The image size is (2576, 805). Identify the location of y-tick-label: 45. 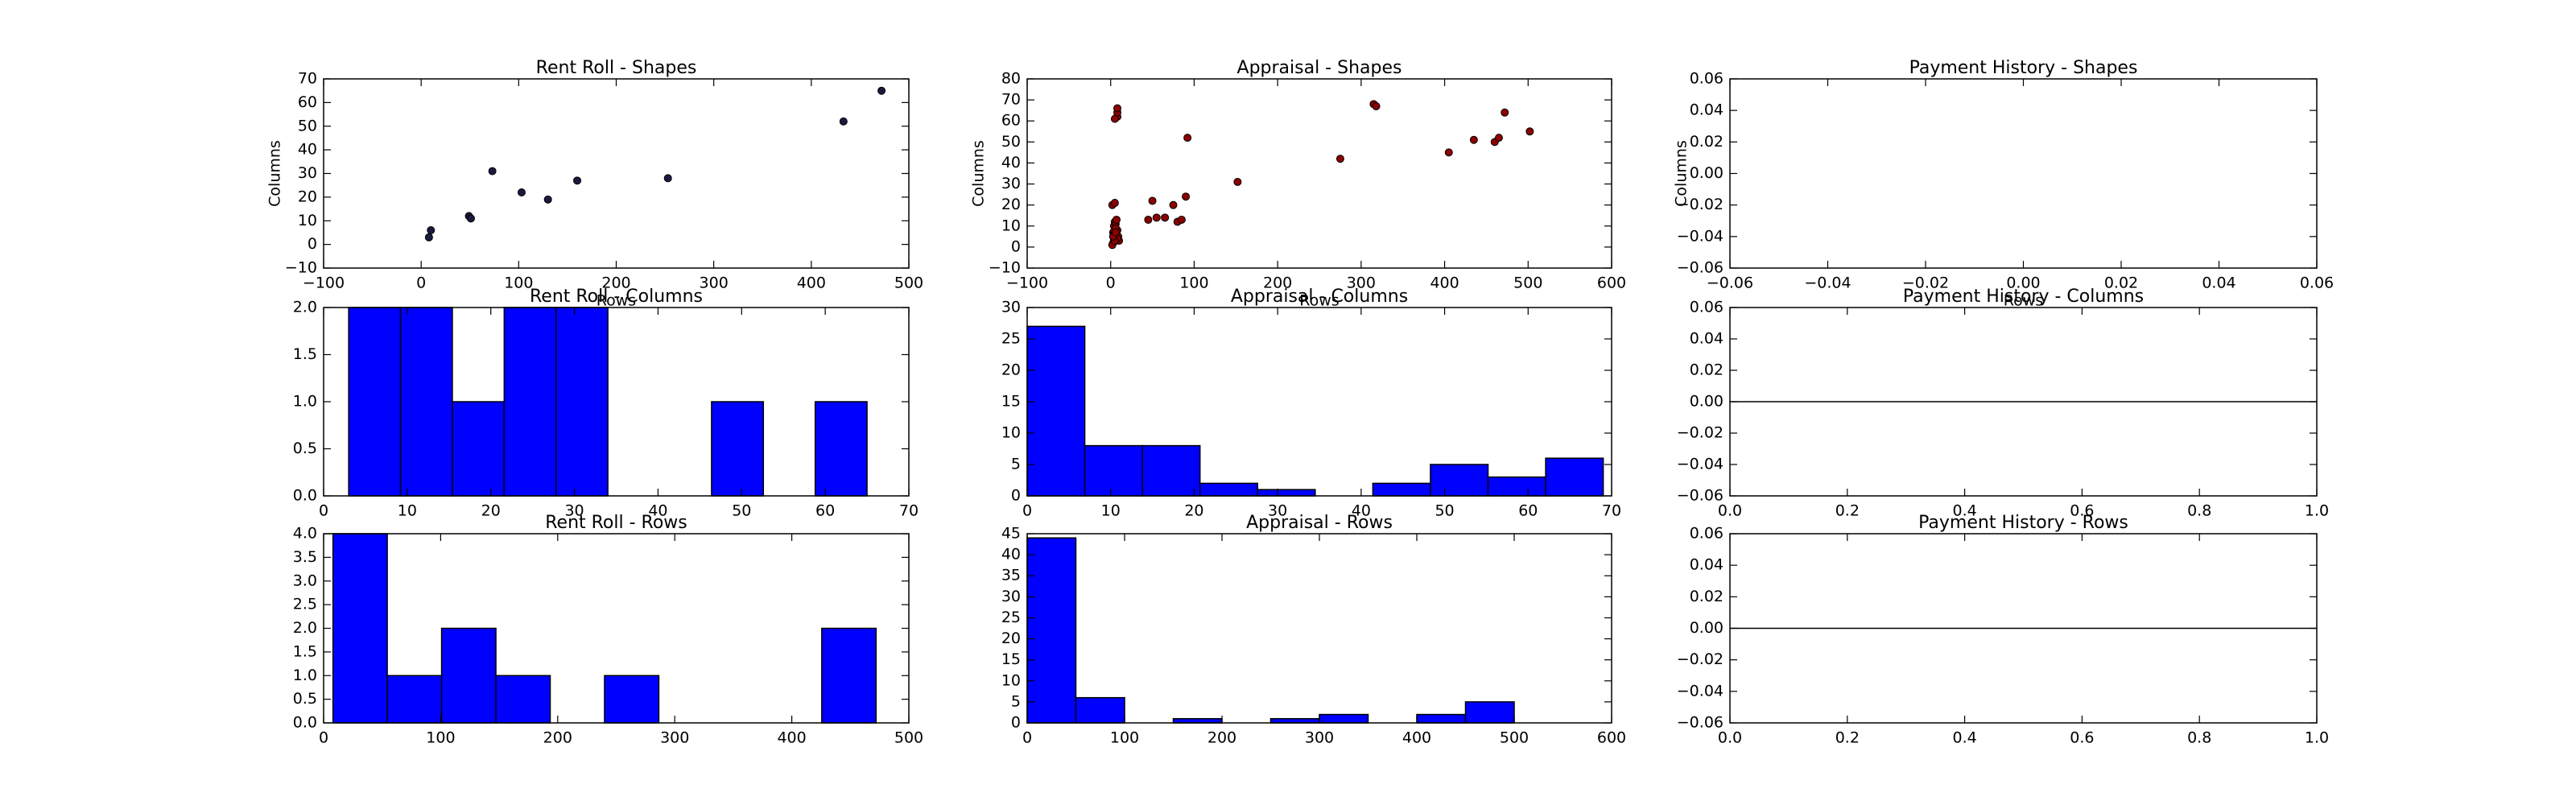
(1011, 534).